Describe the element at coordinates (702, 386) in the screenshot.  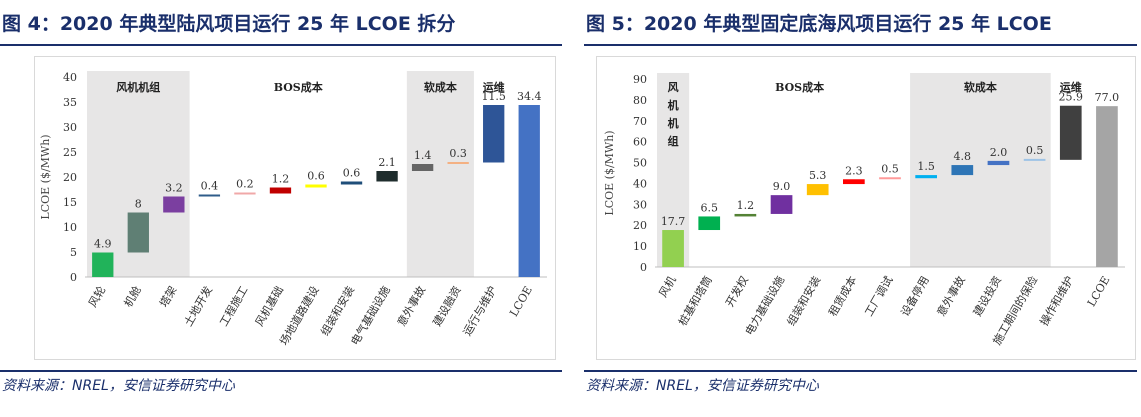
I see `source-note: 资料来源：NREL，安信证券研究中心` at that location.